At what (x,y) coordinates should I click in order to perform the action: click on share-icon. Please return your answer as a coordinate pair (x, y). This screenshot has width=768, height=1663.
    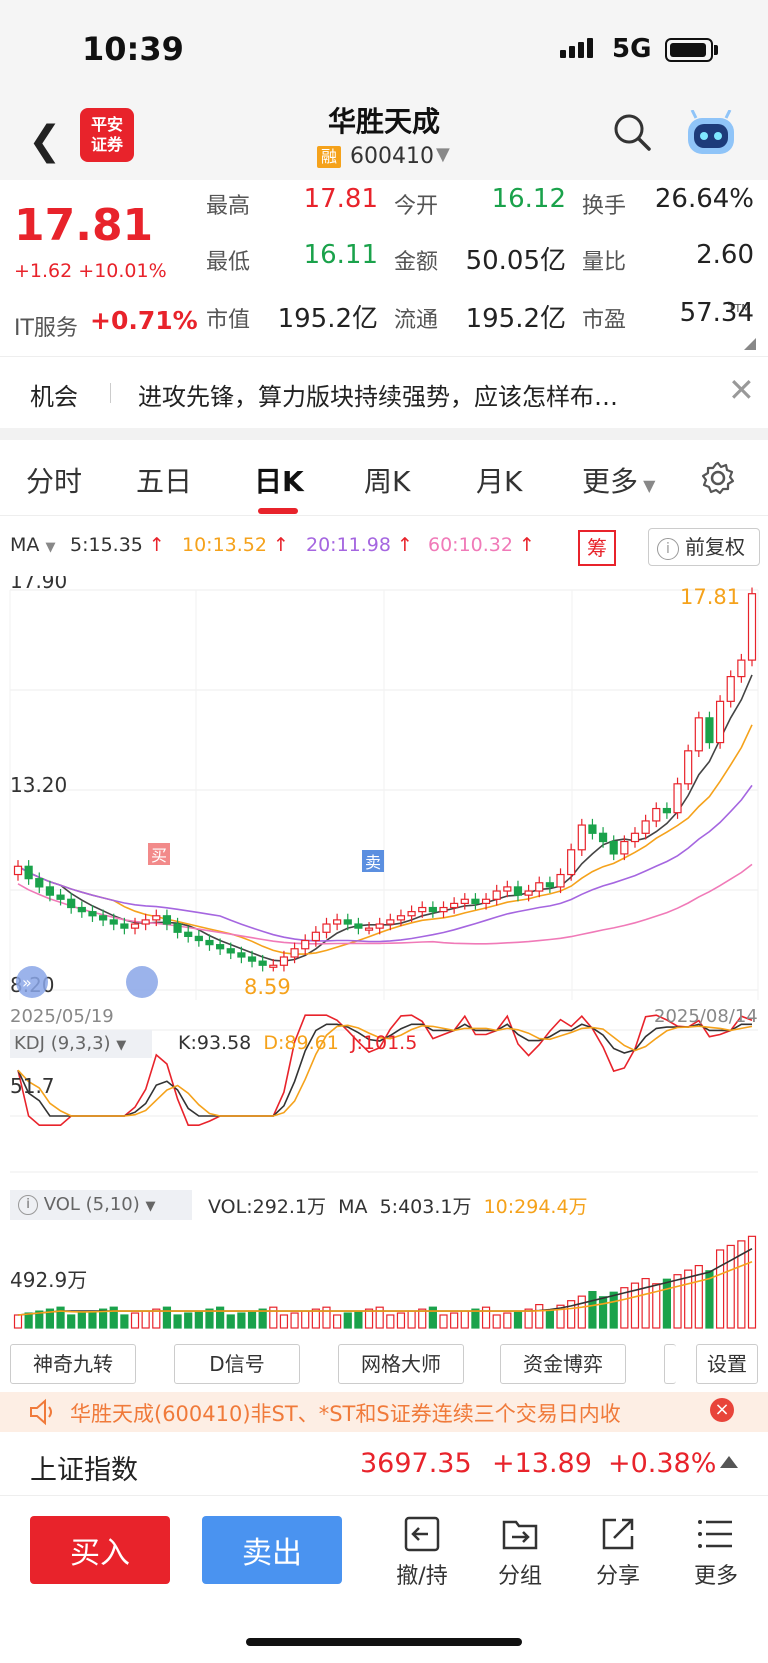
    Looking at the image, I should click on (618, 1534).